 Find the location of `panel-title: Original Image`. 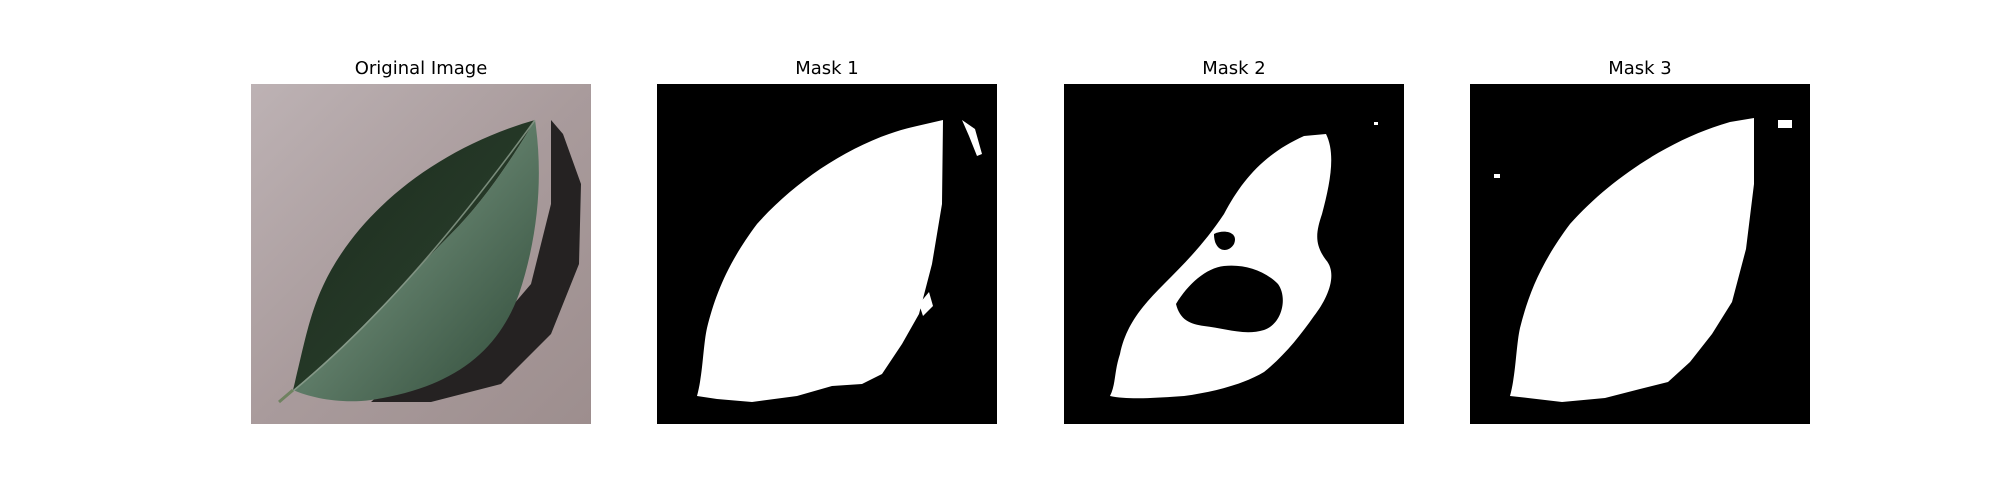

panel-title: Original Image is located at coordinates (421, 68).